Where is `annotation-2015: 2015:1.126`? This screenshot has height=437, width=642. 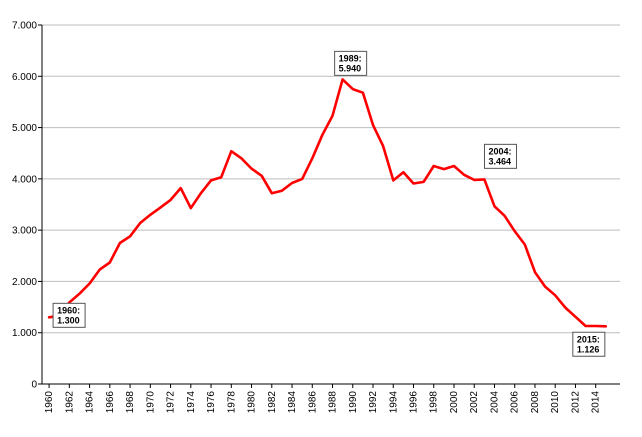 annotation-2015: 2015:1.126 is located at coordinates (589, 344).